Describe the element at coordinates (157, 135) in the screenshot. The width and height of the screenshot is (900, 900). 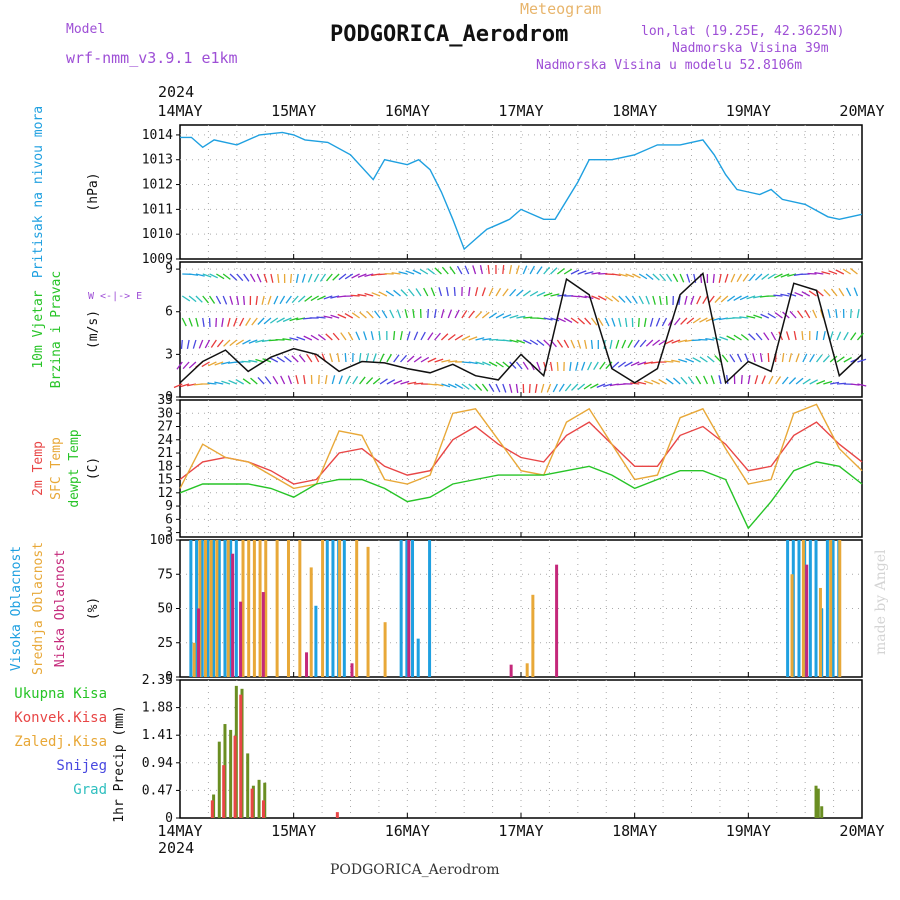
I see `ytick-label: 1014` at that location.